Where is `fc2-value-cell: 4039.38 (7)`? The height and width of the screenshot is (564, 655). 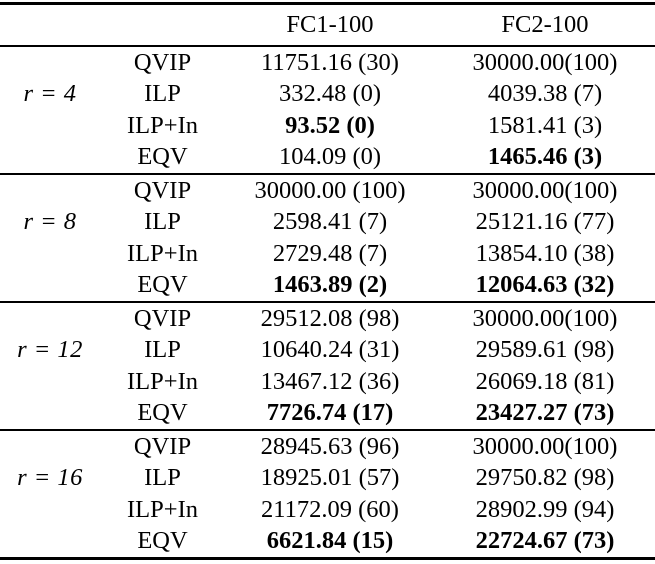 fc2-value-cell: 4039.38 (7) is located at coordinates (545, 94).